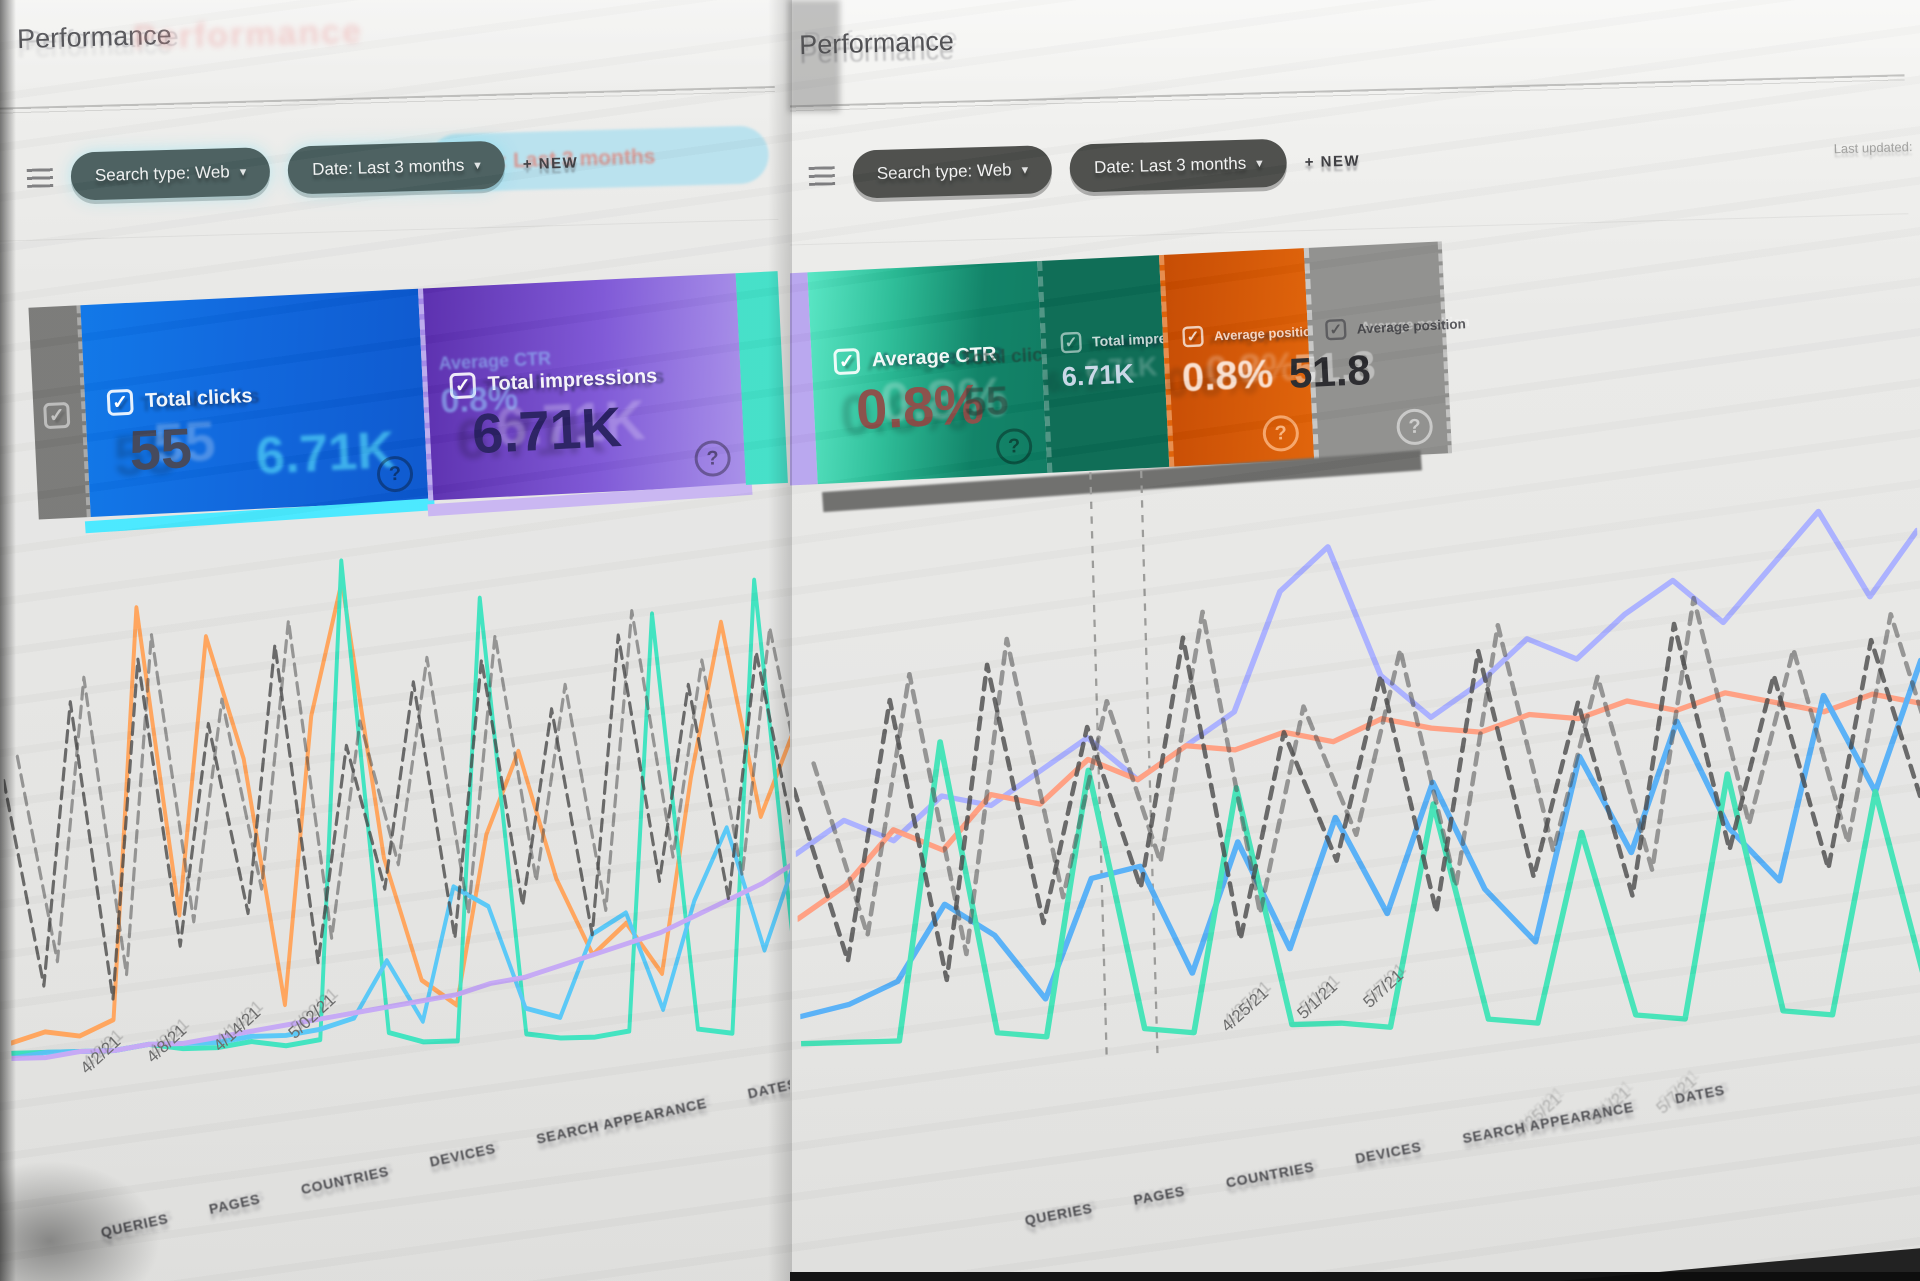  Describe the element at coordinates (1873, 148) in the screenshot. I see `last-updated-text: Last updated:` at that location.